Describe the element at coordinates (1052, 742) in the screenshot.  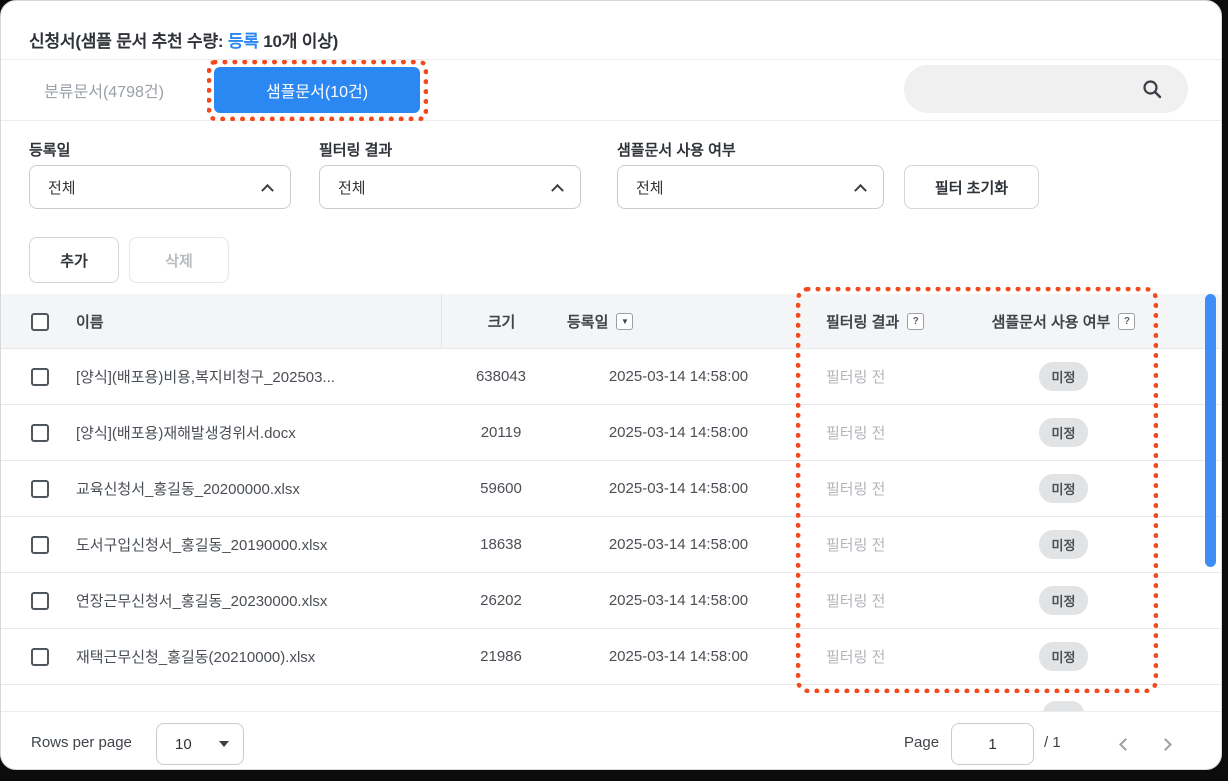
I see `page-total: / 1` at that location.